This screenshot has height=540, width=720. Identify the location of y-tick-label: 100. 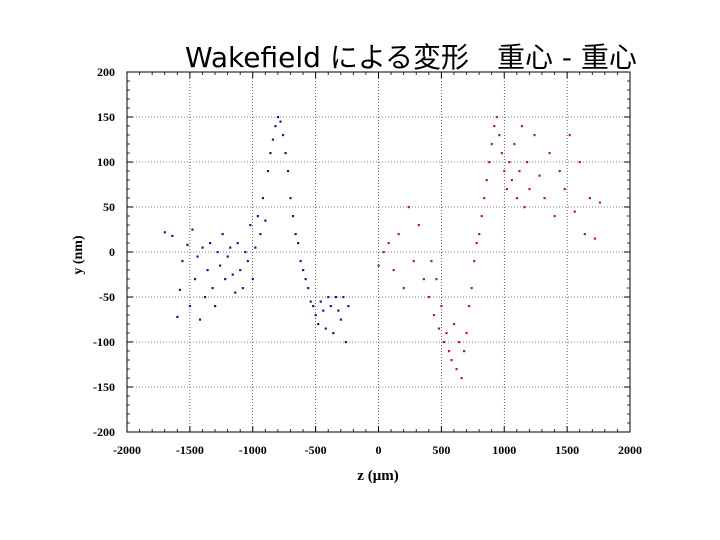
(106, 162).